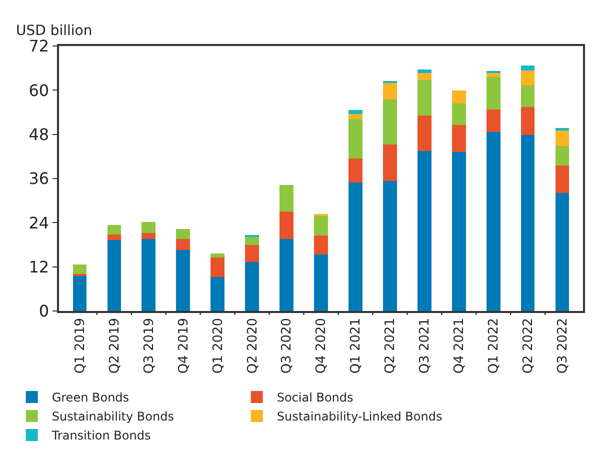 The height and width of the screenshot is (461, 597). I want to click on legend-label: Sustainability-Linked Bonds, so click(359, 417).